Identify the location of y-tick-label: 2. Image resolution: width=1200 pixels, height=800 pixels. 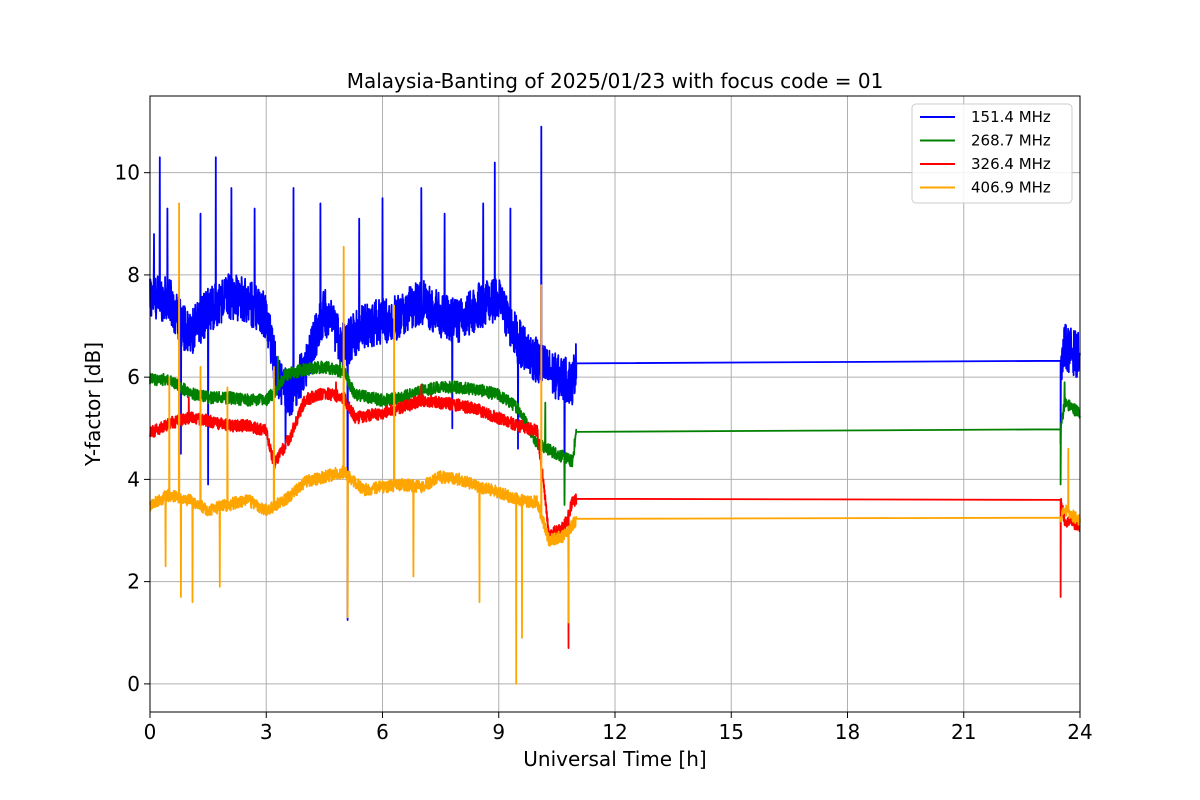
(133, 582).